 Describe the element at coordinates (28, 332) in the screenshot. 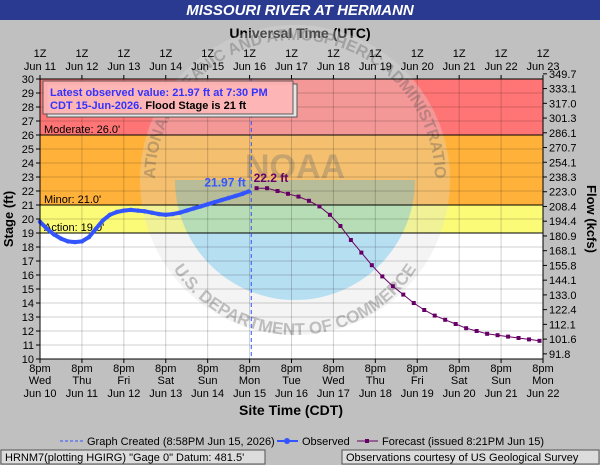

I see `y-left-tick-label-2: 12` at that location.